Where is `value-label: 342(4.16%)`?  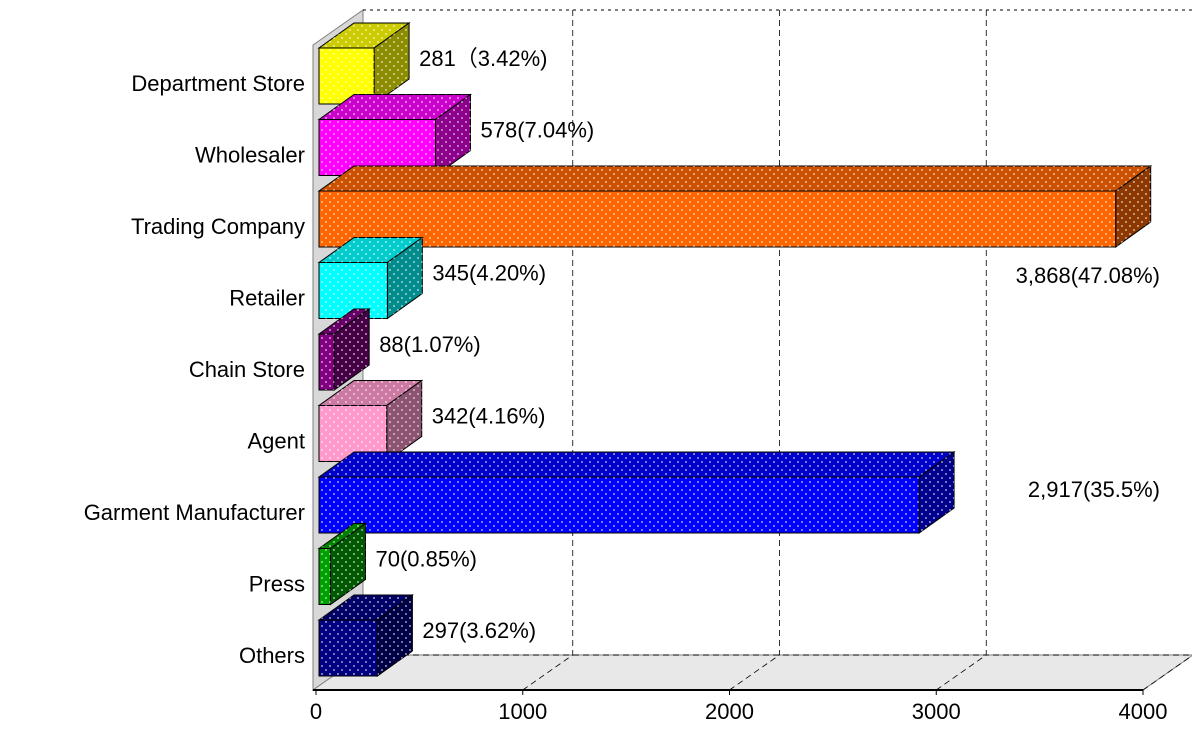
value-label: 342(4.16%) is located at coordinates (489, 415).